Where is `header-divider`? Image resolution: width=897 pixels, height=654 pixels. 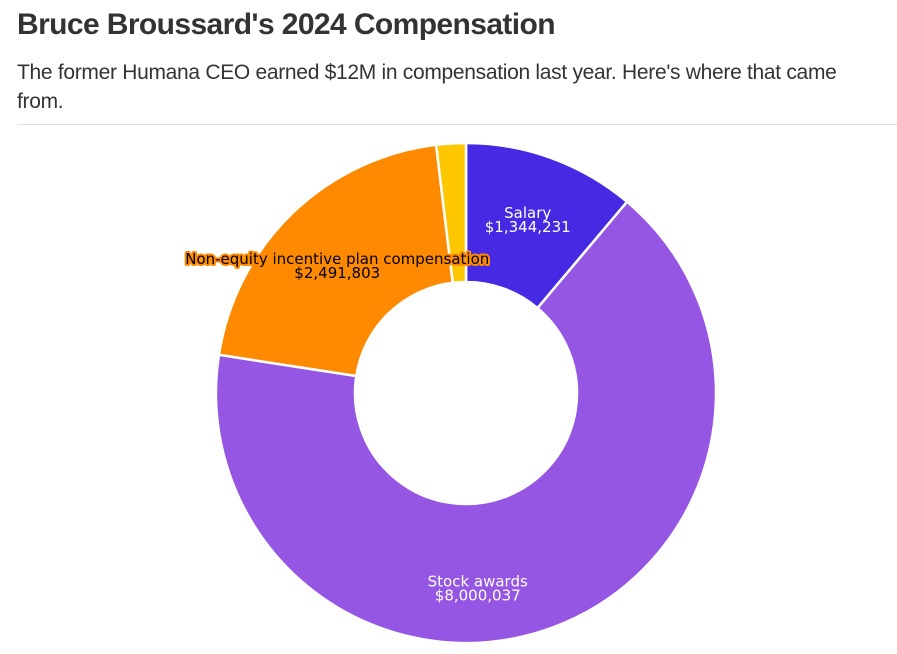 header-divider is located at coordinates (457, 124).